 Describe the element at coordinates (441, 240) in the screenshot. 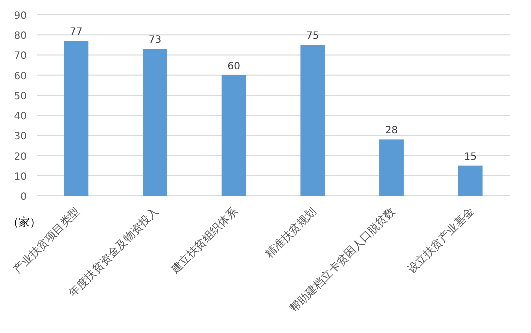

I see `x-tick-label: 设立扶贫产业基金` at that location.